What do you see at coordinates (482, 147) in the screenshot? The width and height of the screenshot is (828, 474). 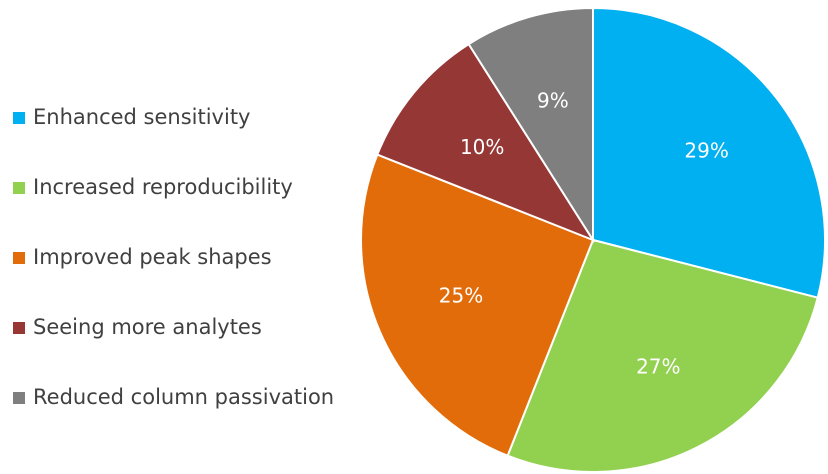 I see `slice-label: 10%` at bounding box center [482, 147].